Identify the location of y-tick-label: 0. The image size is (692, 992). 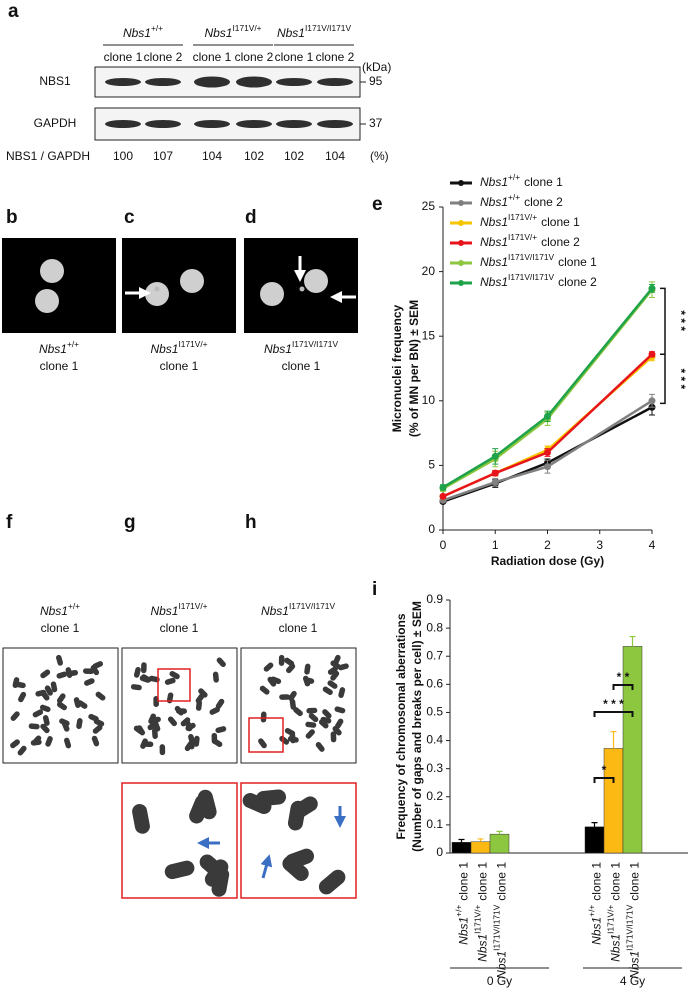
(431, 529).